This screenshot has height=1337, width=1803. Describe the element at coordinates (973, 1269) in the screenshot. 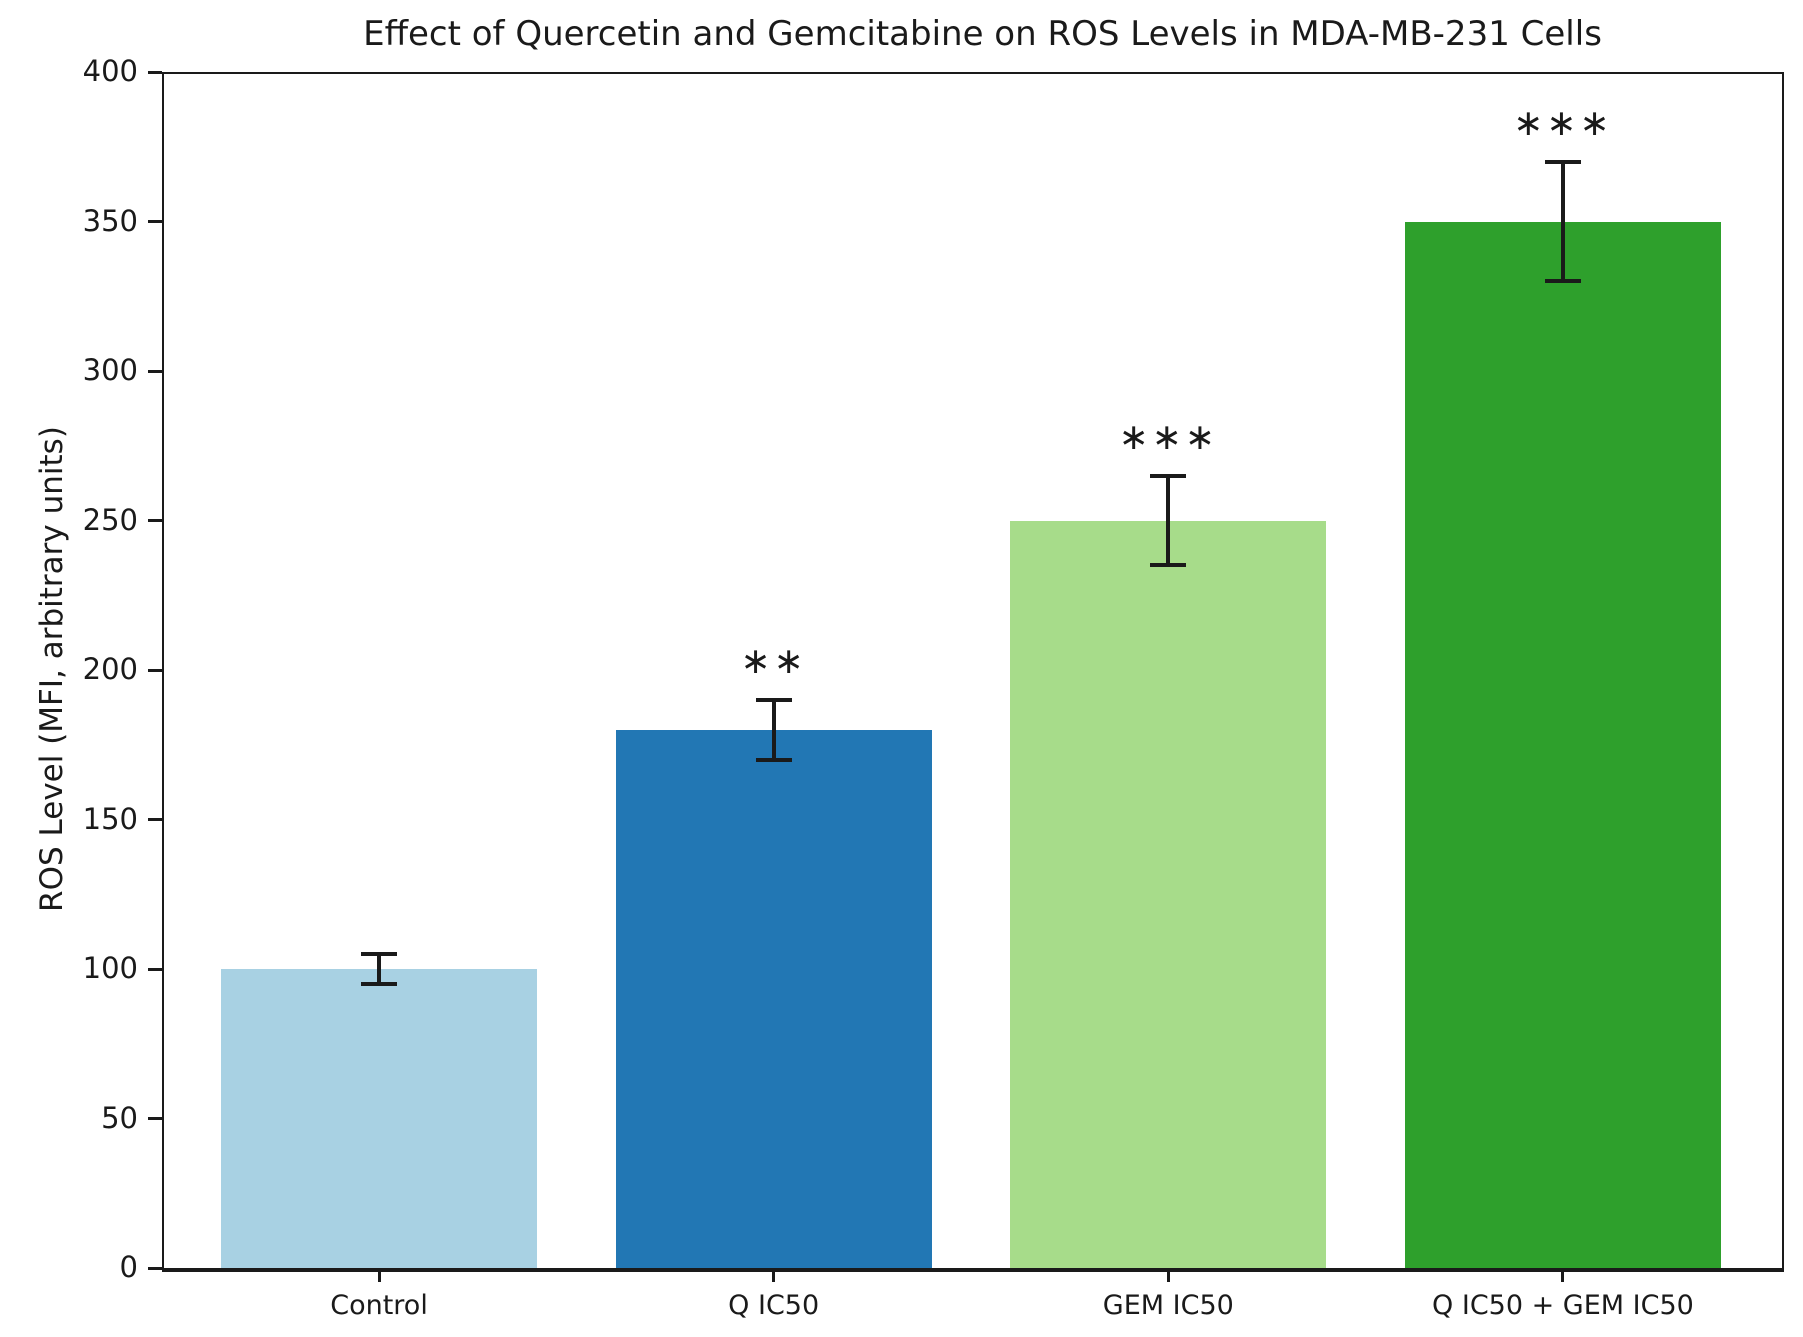

I see `x-axis-spine` at that location.